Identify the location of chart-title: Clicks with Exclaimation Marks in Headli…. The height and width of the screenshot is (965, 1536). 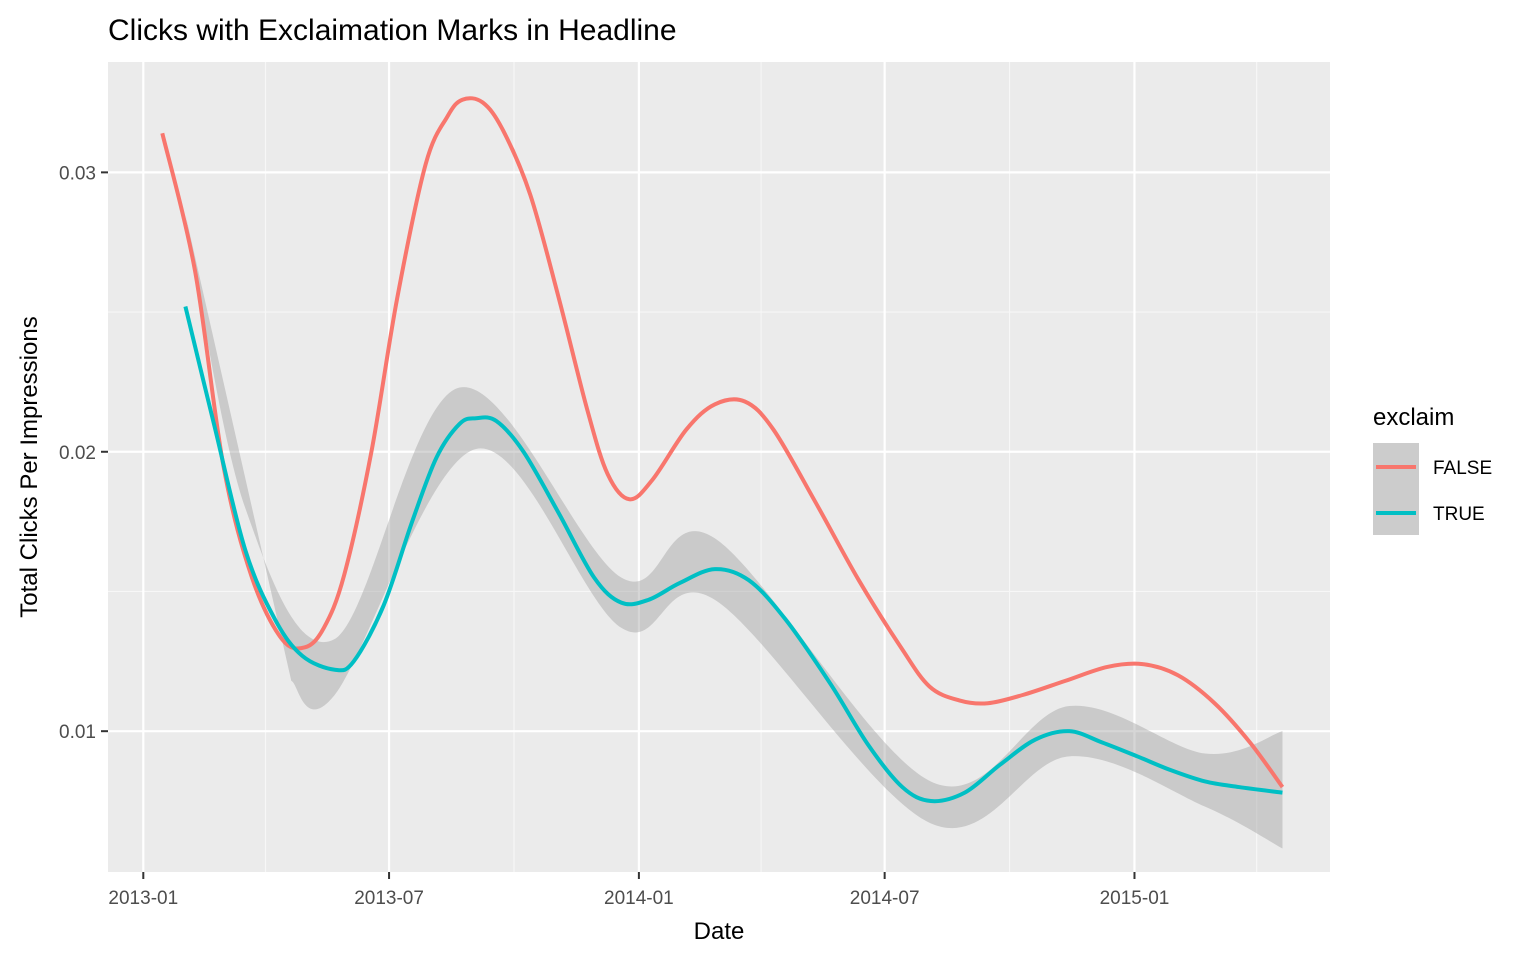
(392, 30).